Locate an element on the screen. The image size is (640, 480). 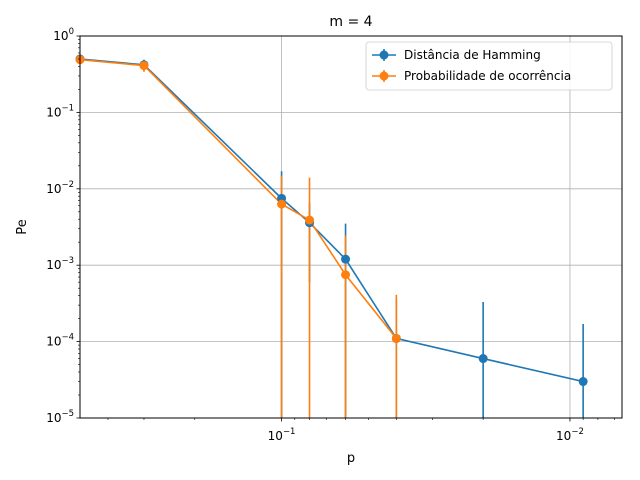
y-tick-label: 10⁰ is located at coordinates (63, 35).